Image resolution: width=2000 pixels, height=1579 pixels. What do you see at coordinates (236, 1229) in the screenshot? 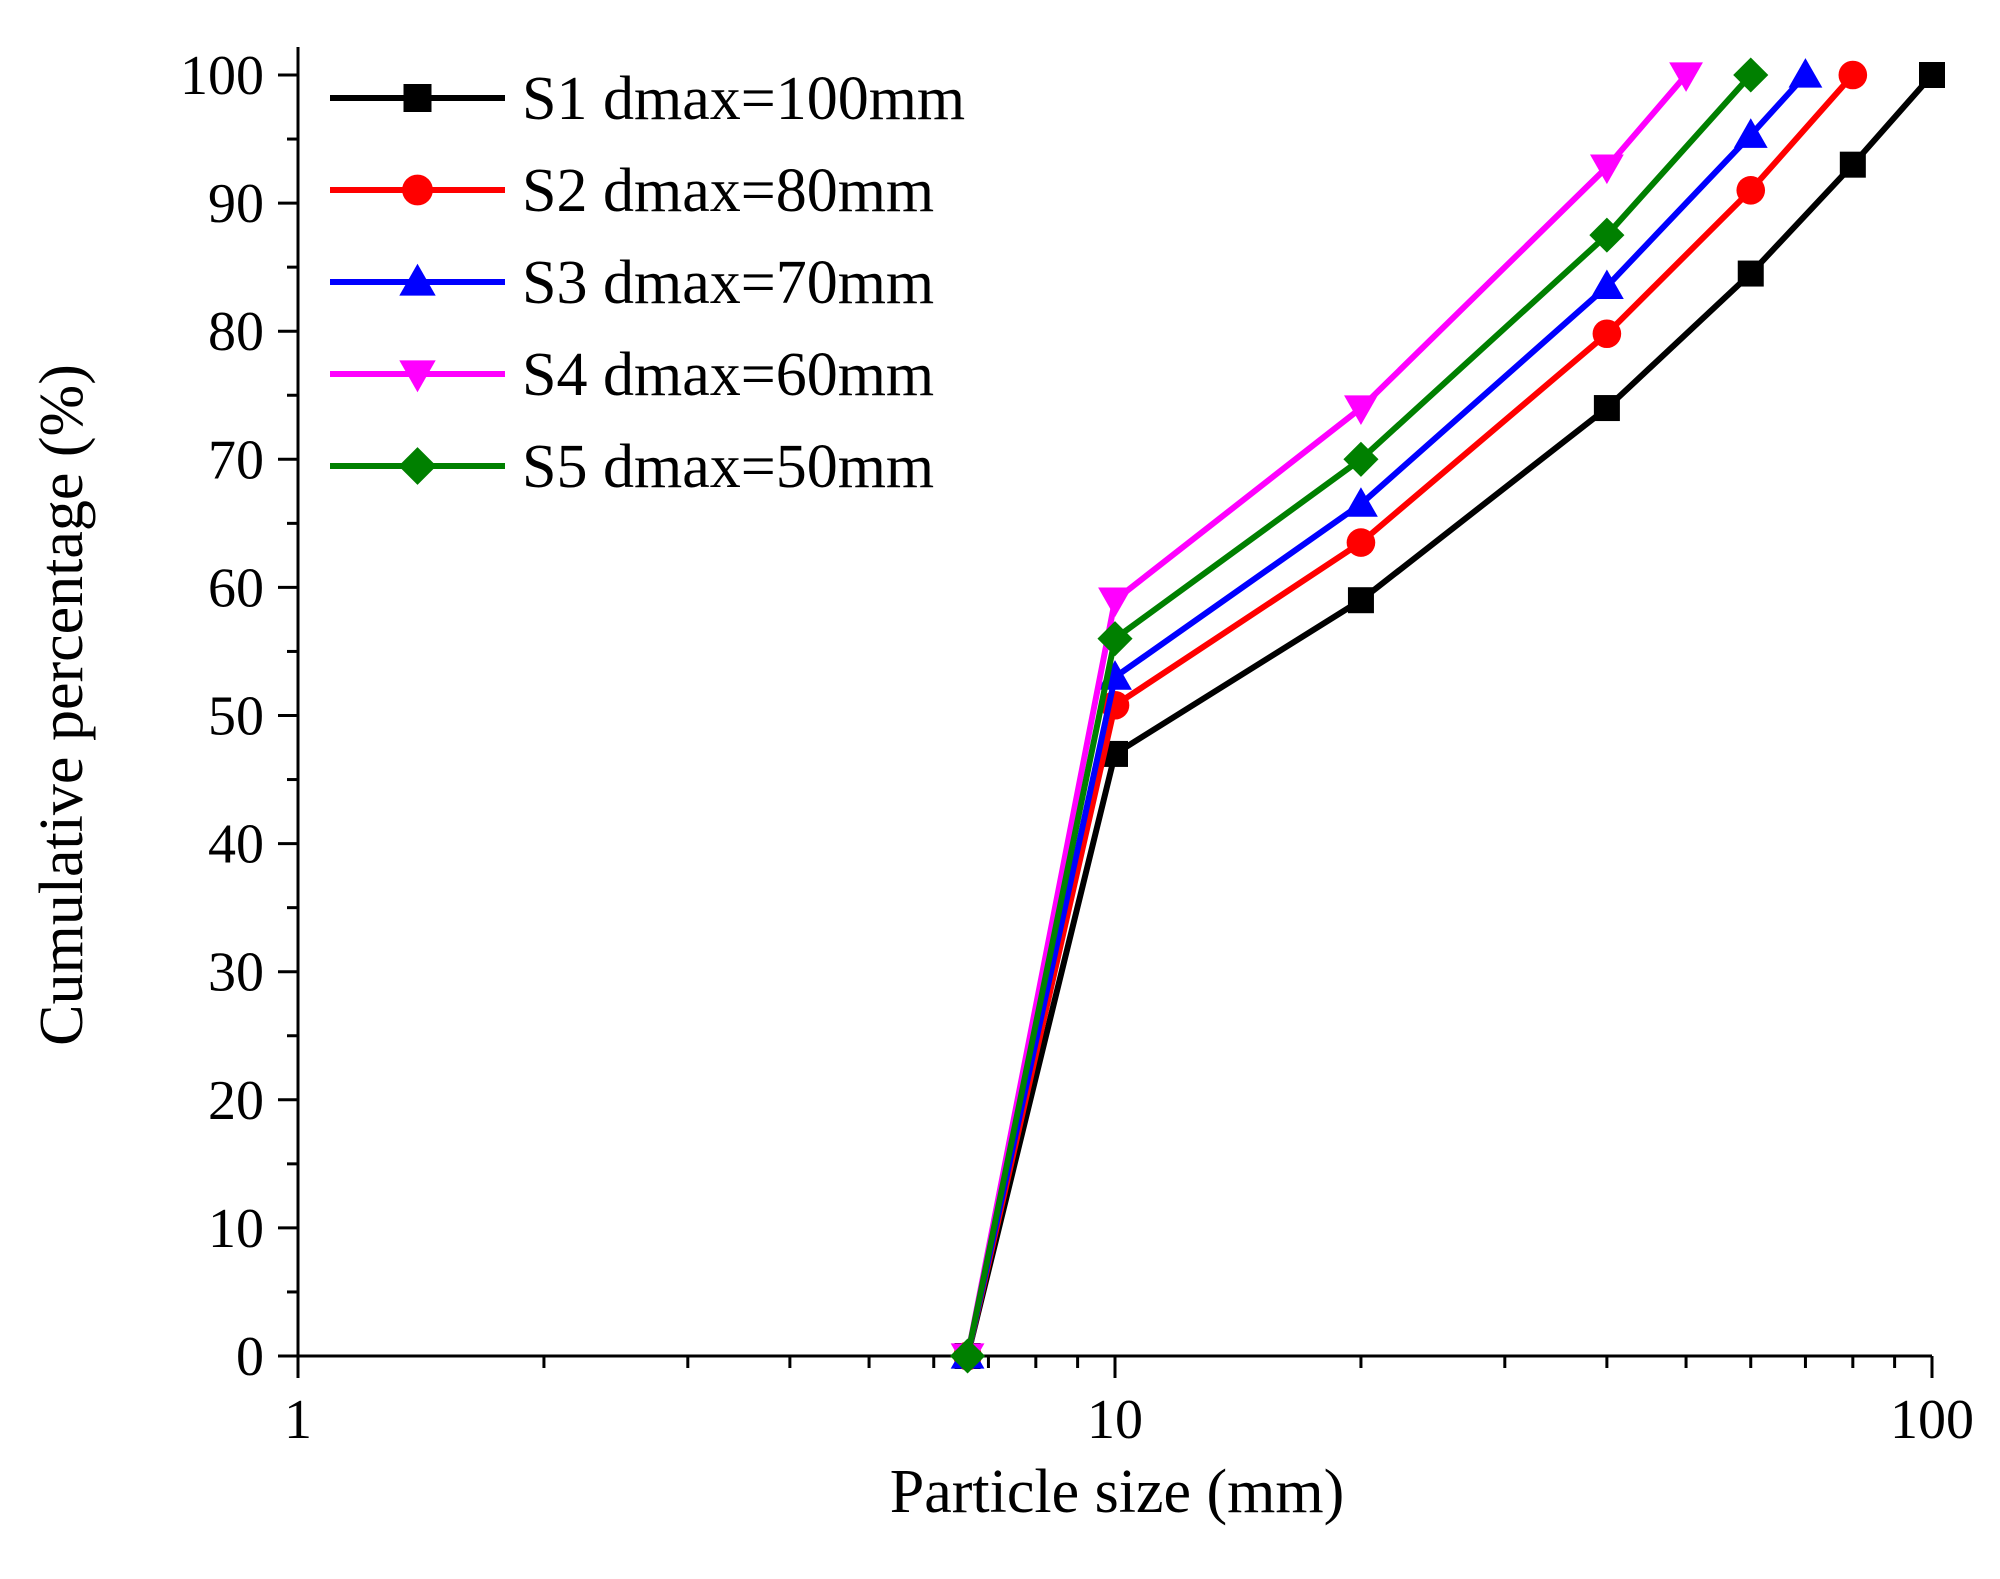
I see `y-tick-label: 10` at bounding box center [236, 1229].